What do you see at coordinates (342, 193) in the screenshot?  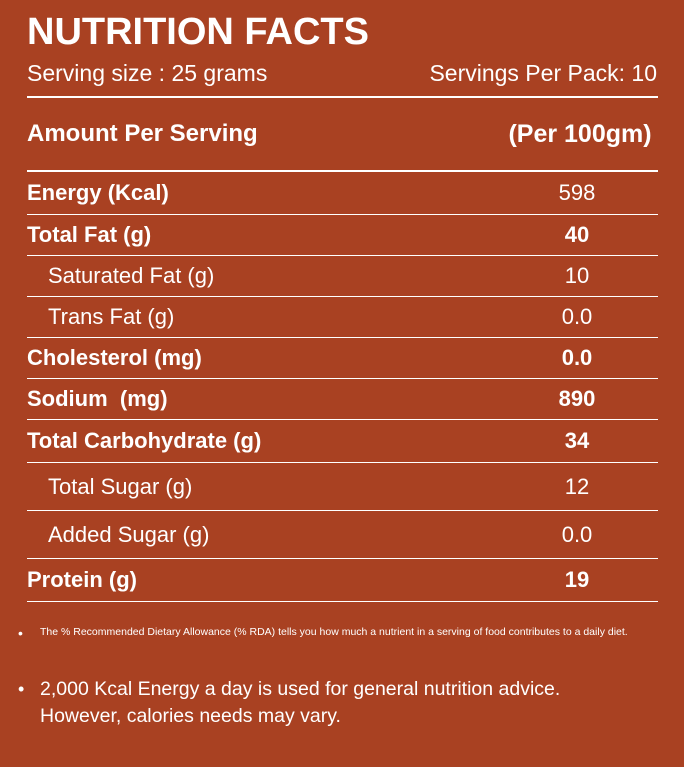 I see `nutrient-row-energy: Energy (Kcal) 598` at bounding box center [342, 193].